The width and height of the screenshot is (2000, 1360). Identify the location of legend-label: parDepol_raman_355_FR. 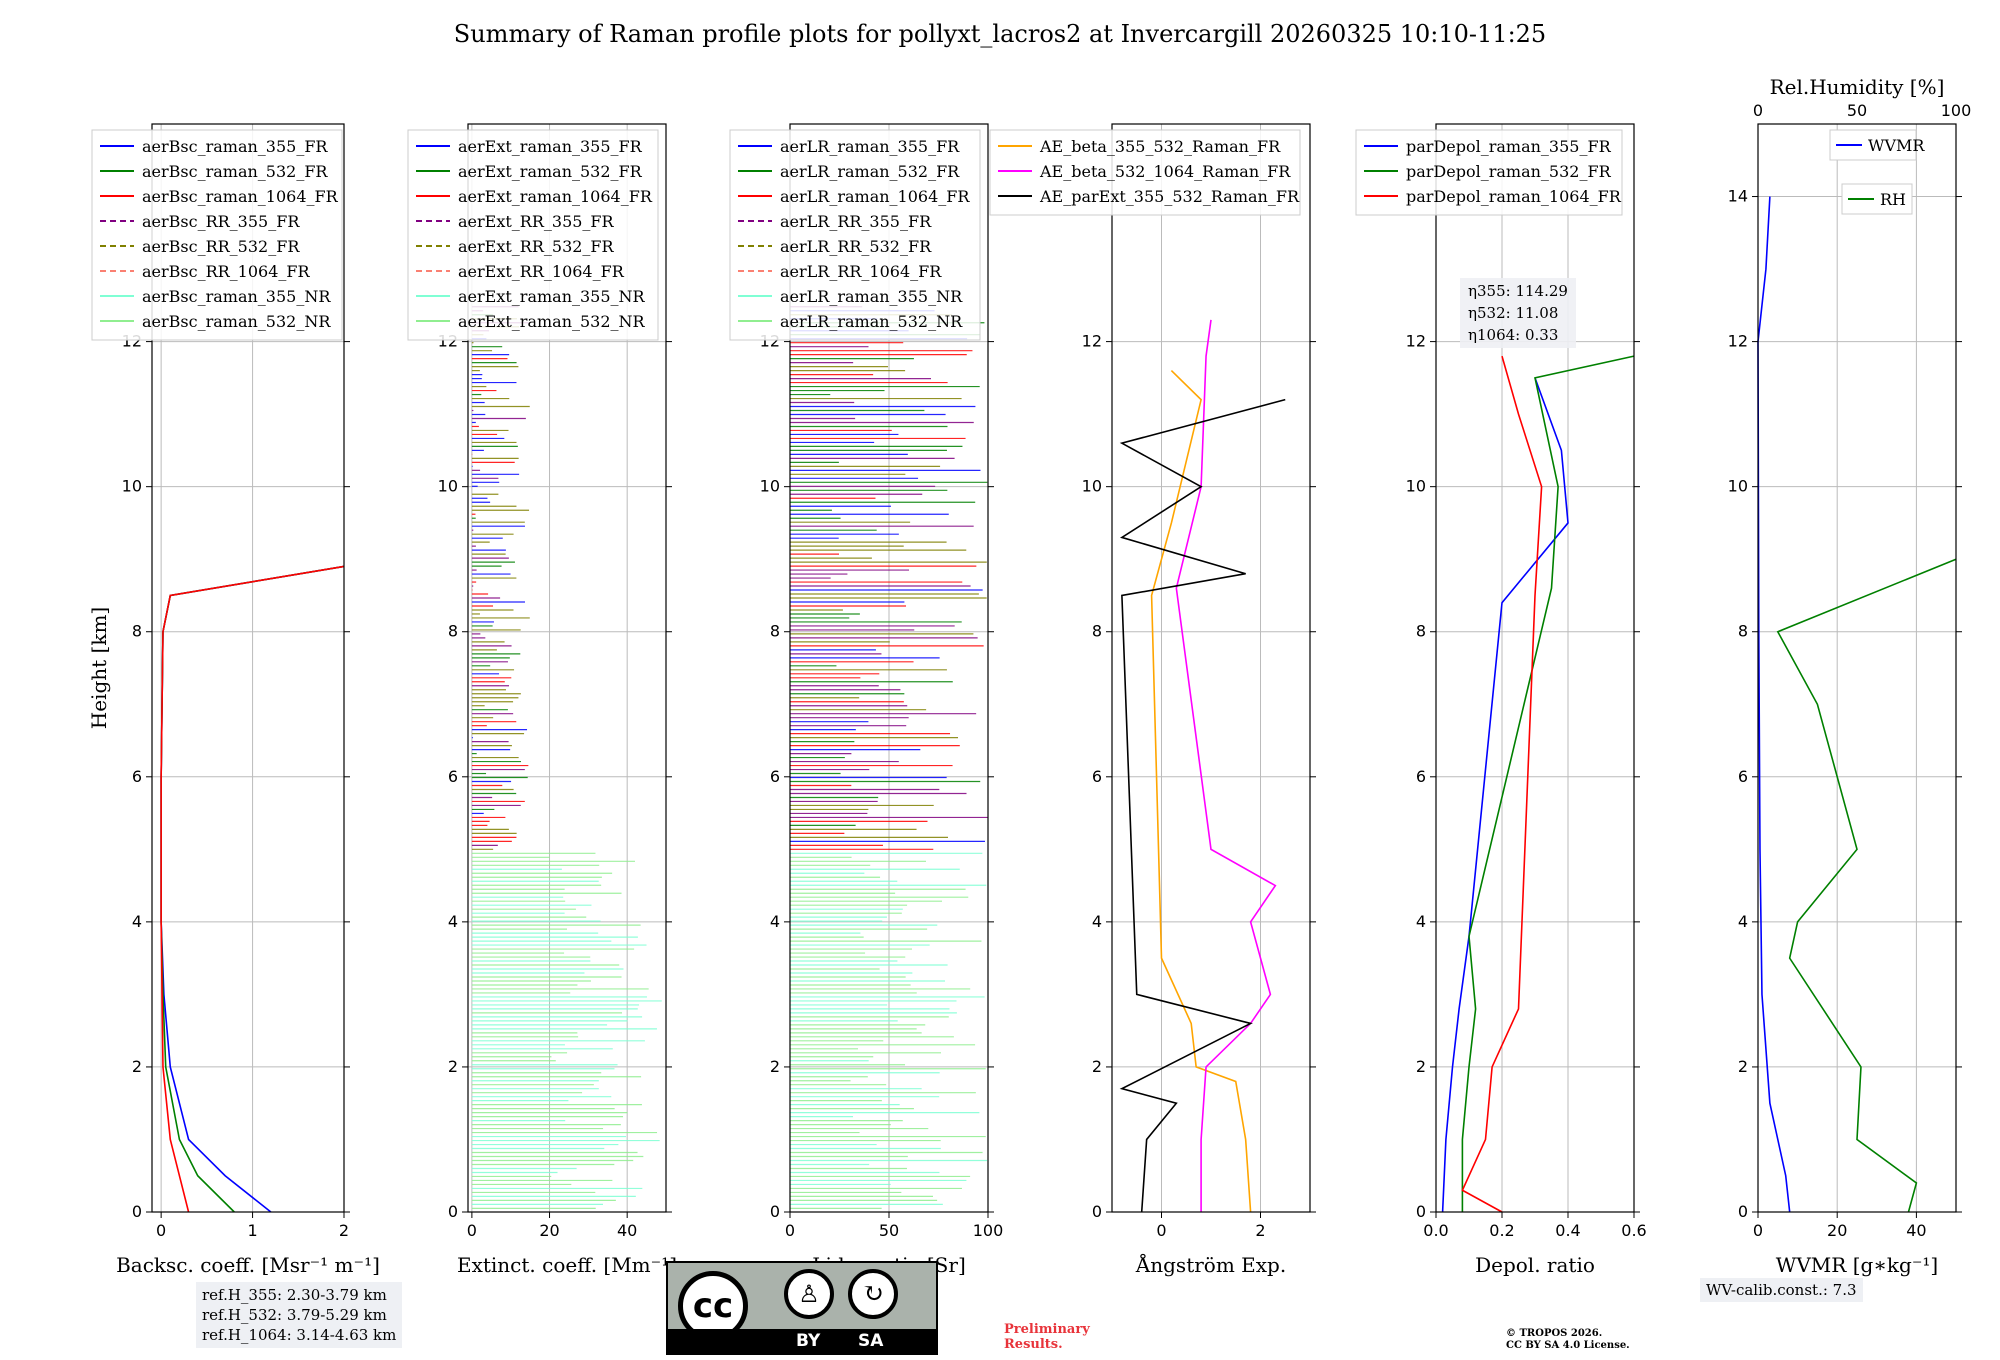
(1509, 146).